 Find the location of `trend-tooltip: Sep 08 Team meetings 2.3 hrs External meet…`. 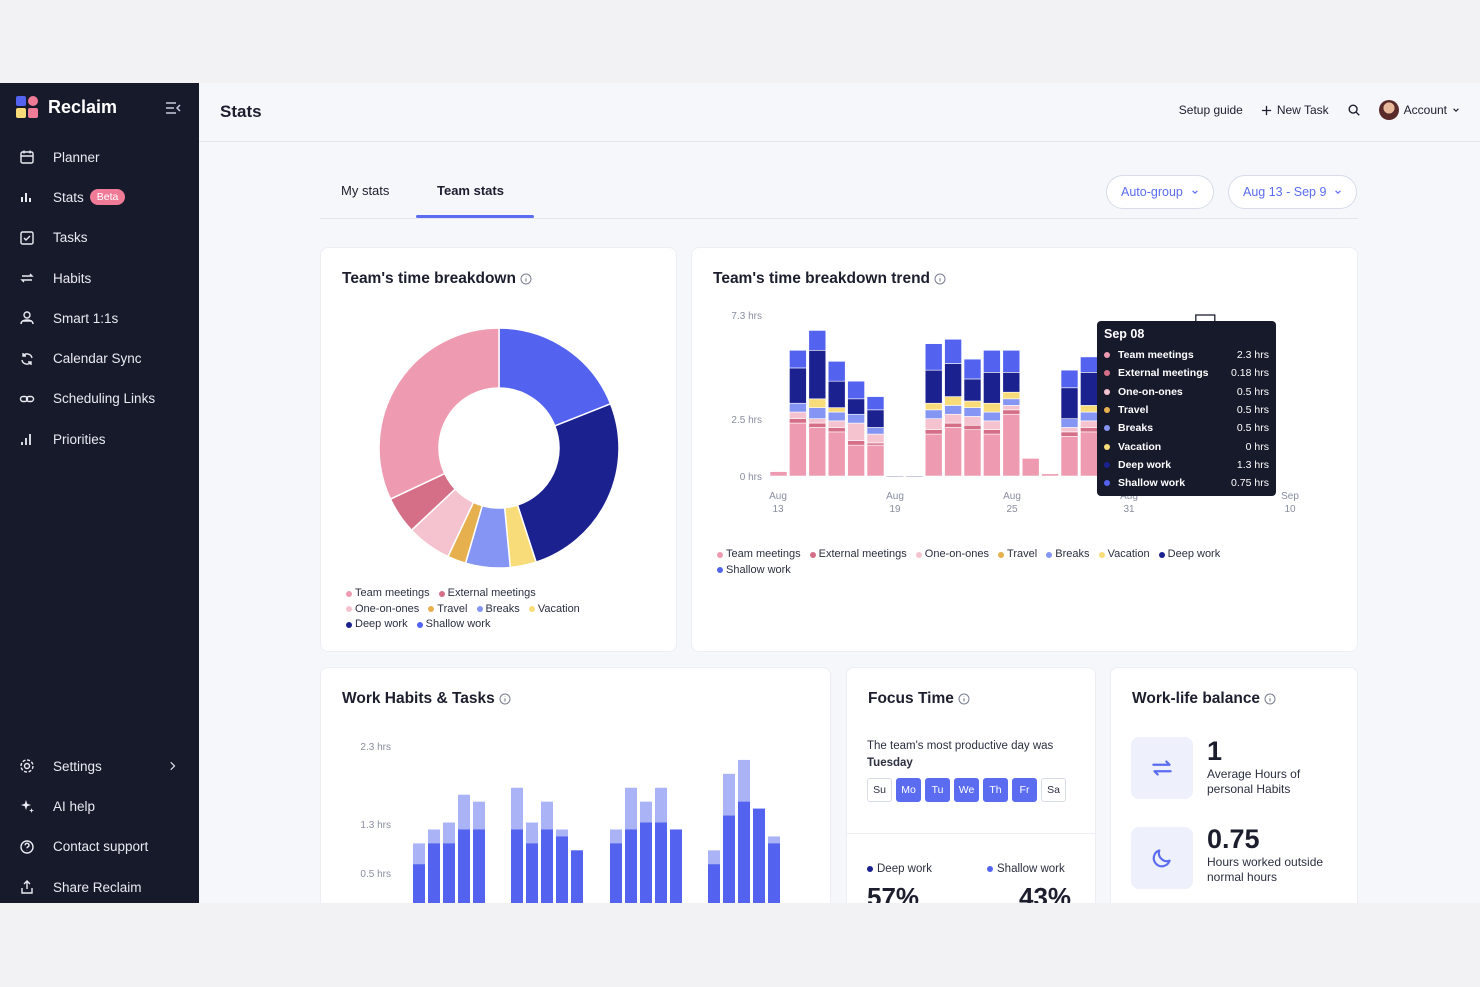

trend-tooltip: Sep 08 Team meetings 2.3 hrs External meet… is located at coordinates (1186, 408).